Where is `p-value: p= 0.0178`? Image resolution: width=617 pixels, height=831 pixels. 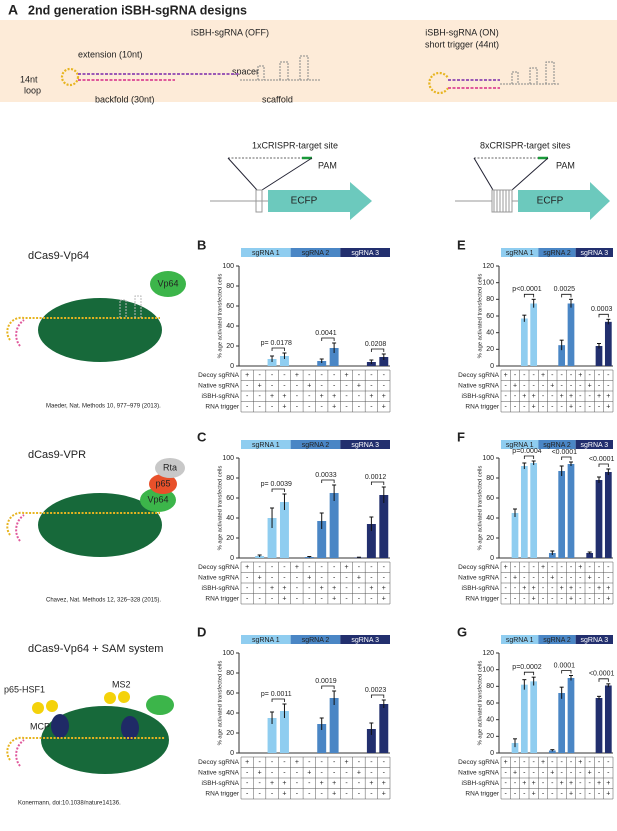 p-value: p= 0.0178 is located at coordinates (276, 343).